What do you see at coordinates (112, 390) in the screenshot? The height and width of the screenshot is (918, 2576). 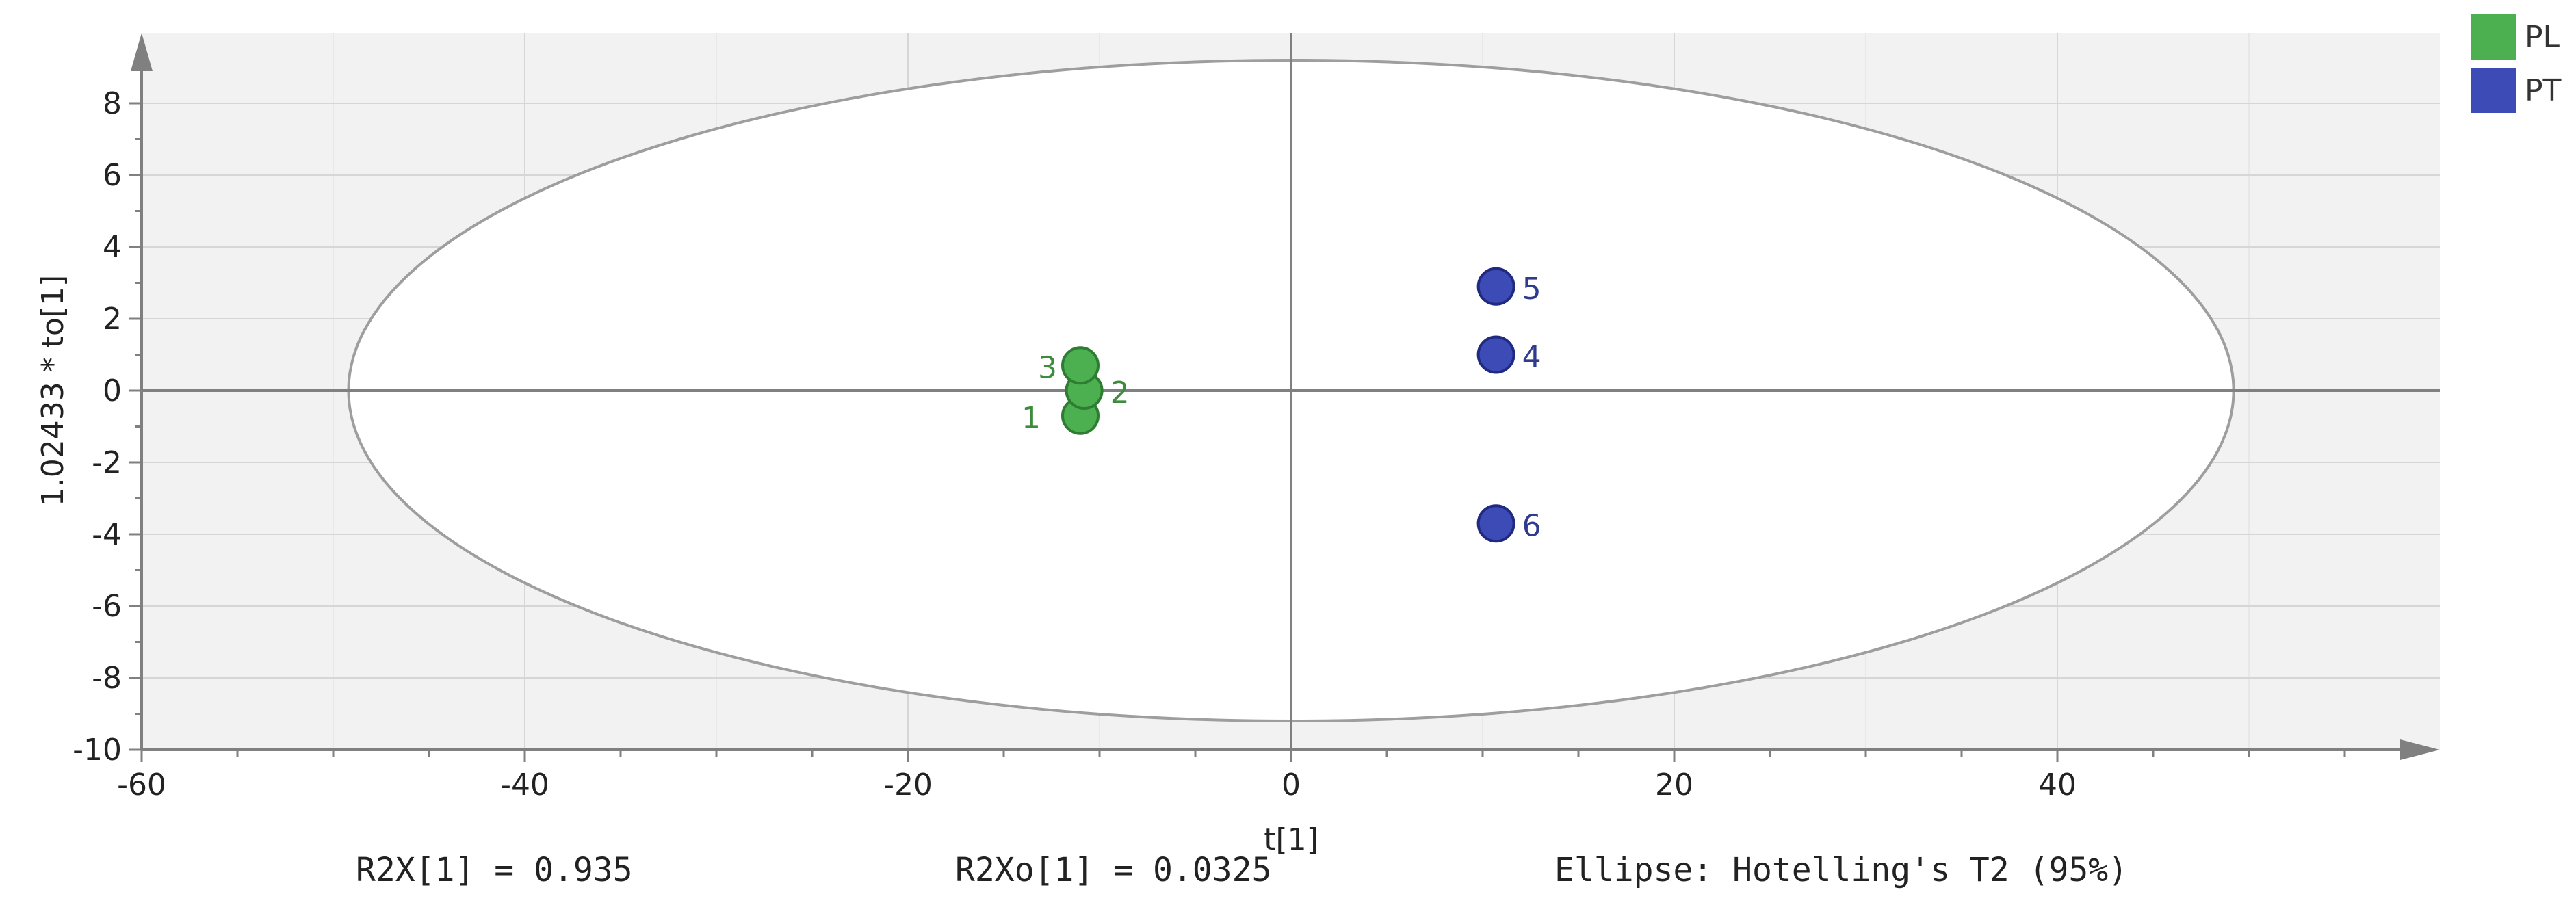 I see `y-tick-label: 0` at bounding box center [112, 390].